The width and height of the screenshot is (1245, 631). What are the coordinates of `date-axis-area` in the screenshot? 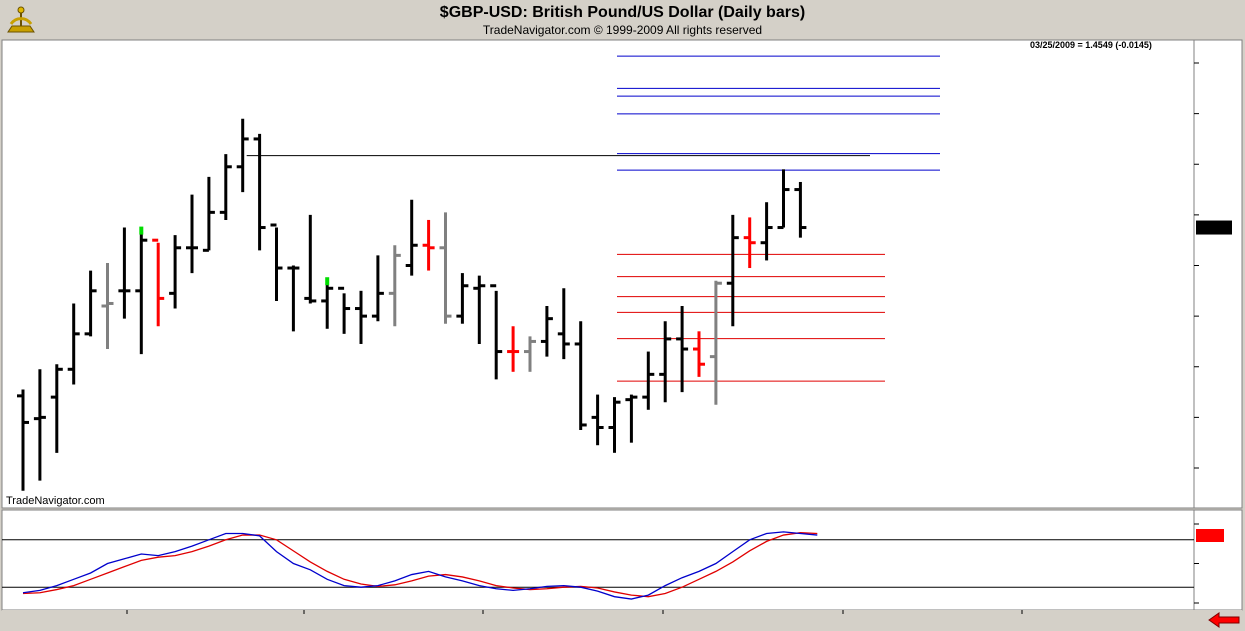 It's located at (622, 620).